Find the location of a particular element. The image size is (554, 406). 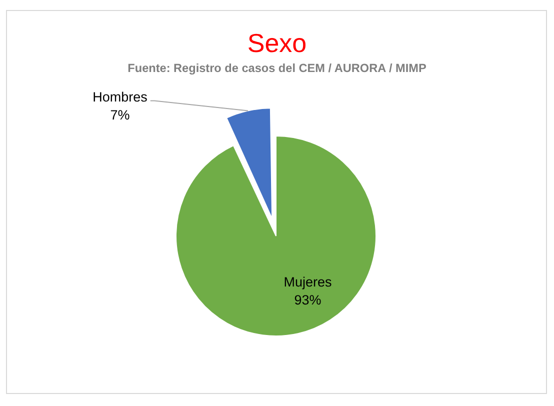

slice-label: Mujeres is located at coordinates (308, 282).